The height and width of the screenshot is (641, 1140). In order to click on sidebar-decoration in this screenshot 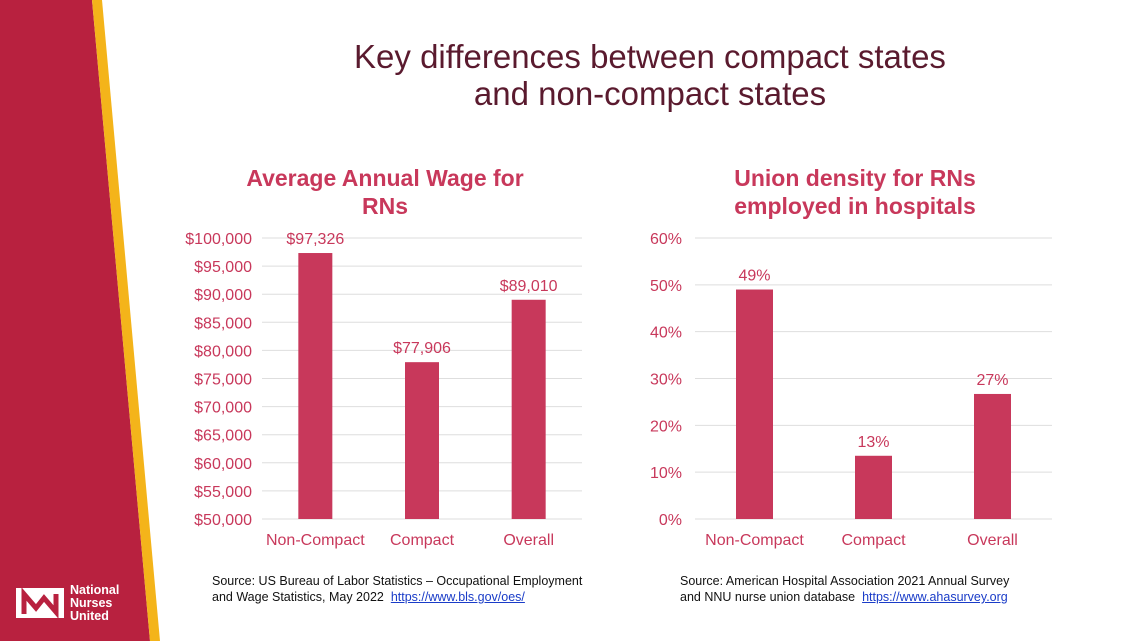, I will do `click(80, 320)`.